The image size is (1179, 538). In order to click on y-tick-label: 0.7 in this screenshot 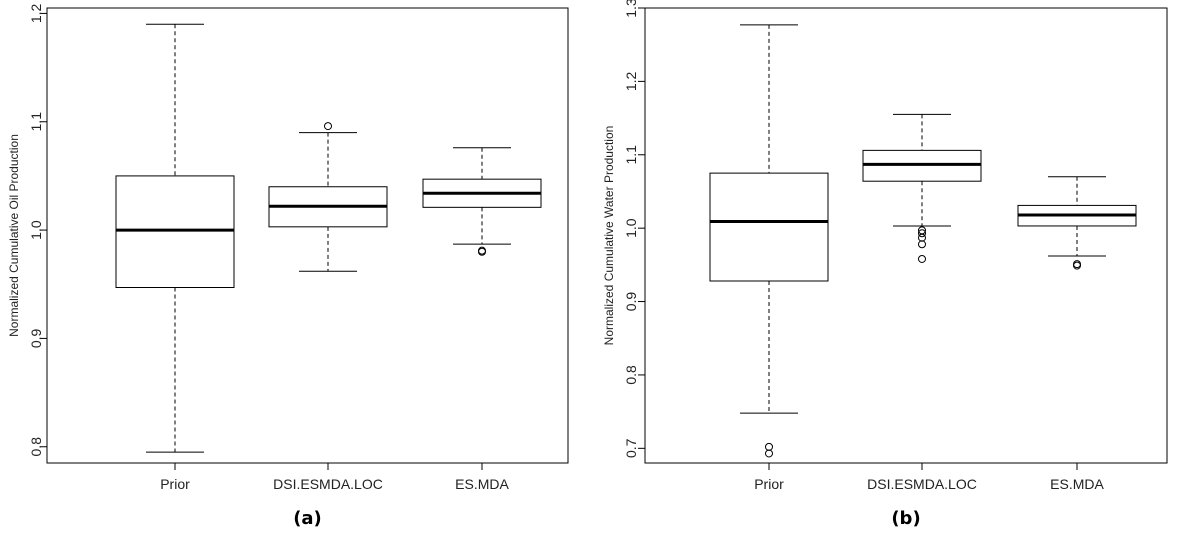, I will do `click(631, 448)`.